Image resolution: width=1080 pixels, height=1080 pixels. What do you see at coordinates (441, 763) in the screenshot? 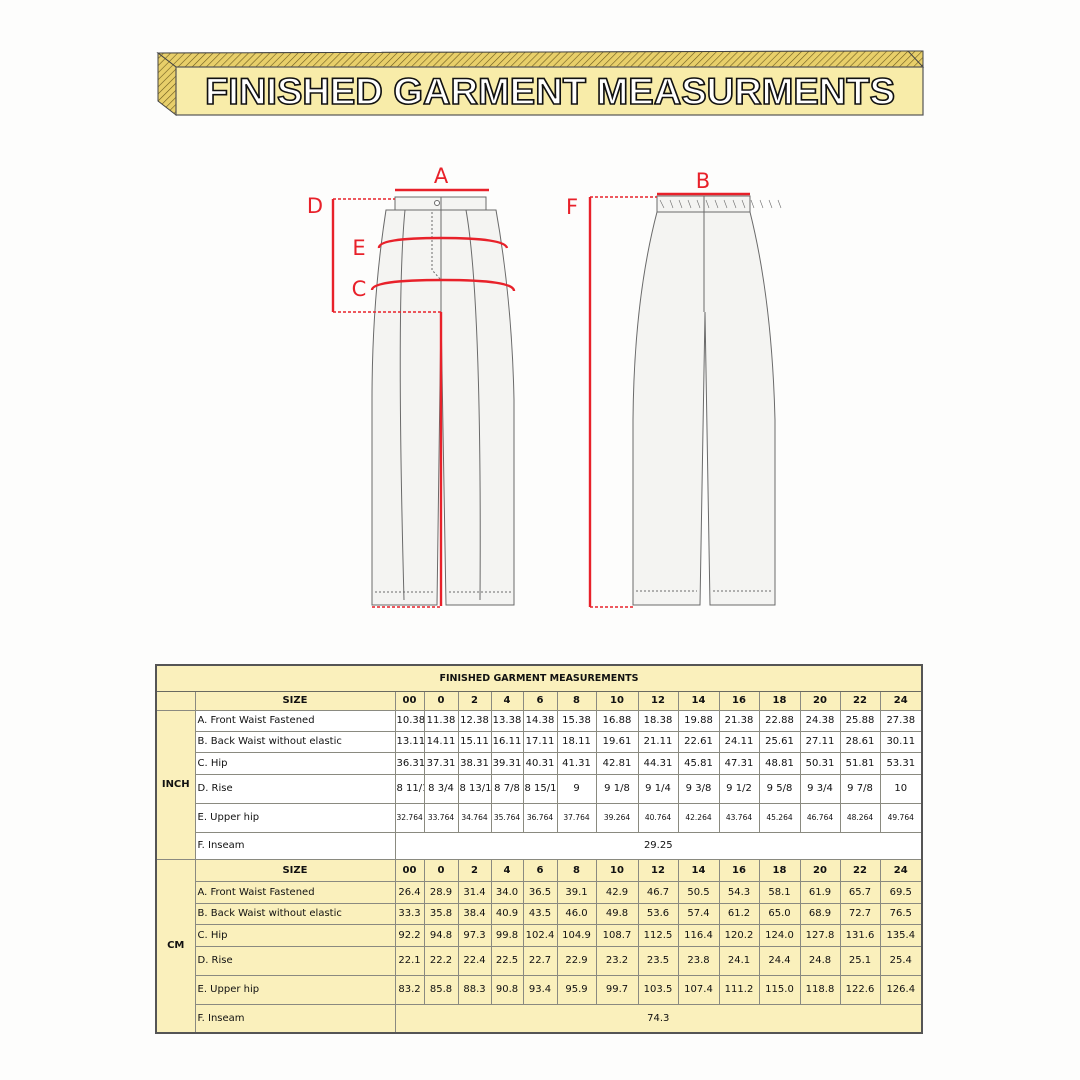
I see `cell-value: 37.31` at bounding box center [441, 763].